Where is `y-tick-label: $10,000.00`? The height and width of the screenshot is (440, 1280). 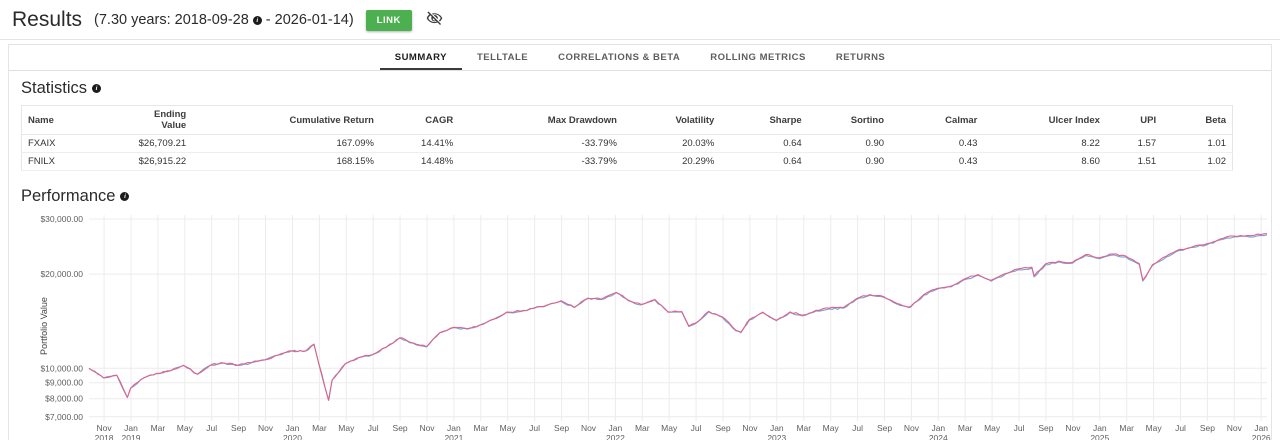
y-tick-label: $10,000.00 is located at coordinates (61, 368).